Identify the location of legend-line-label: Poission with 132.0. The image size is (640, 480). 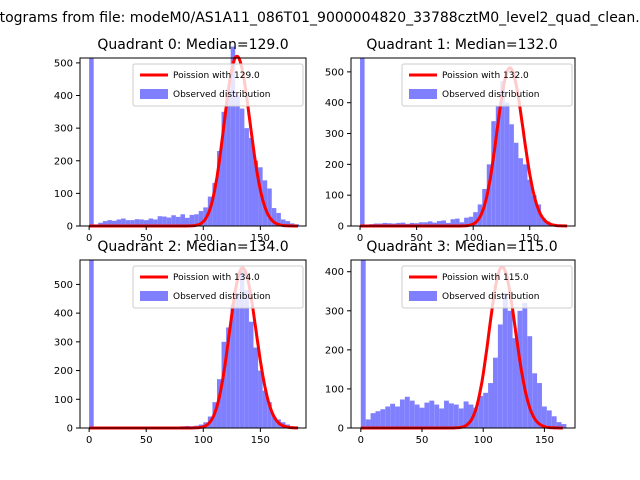
(485, 76).